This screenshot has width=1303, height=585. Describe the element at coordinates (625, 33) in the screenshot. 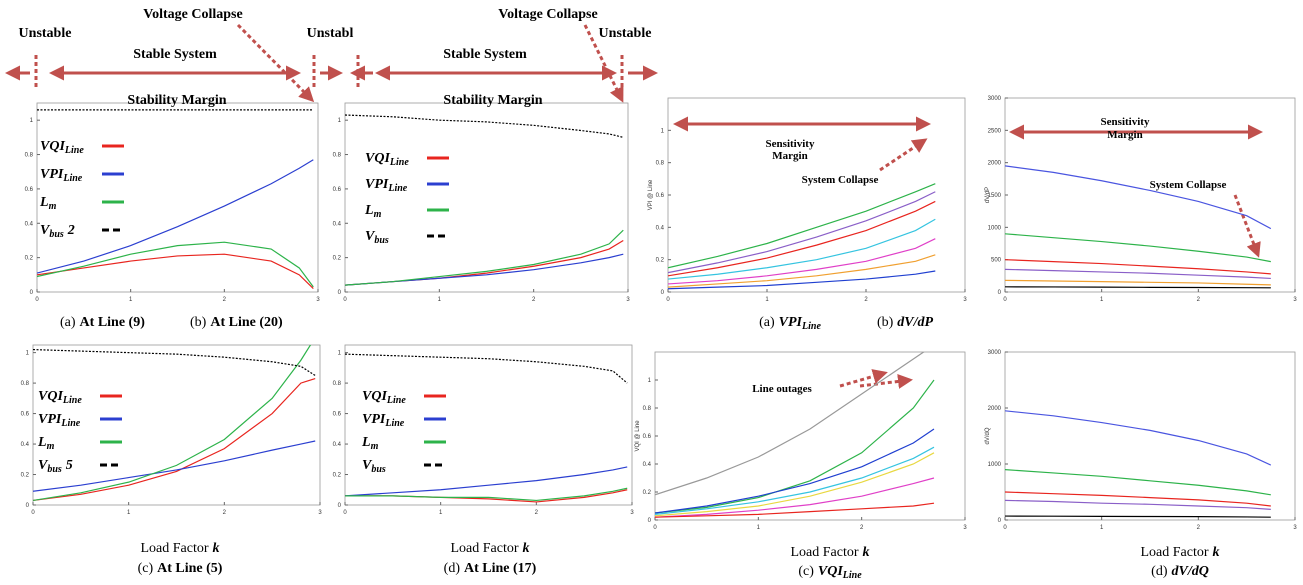

I see `annotation: Unstable` at that location.